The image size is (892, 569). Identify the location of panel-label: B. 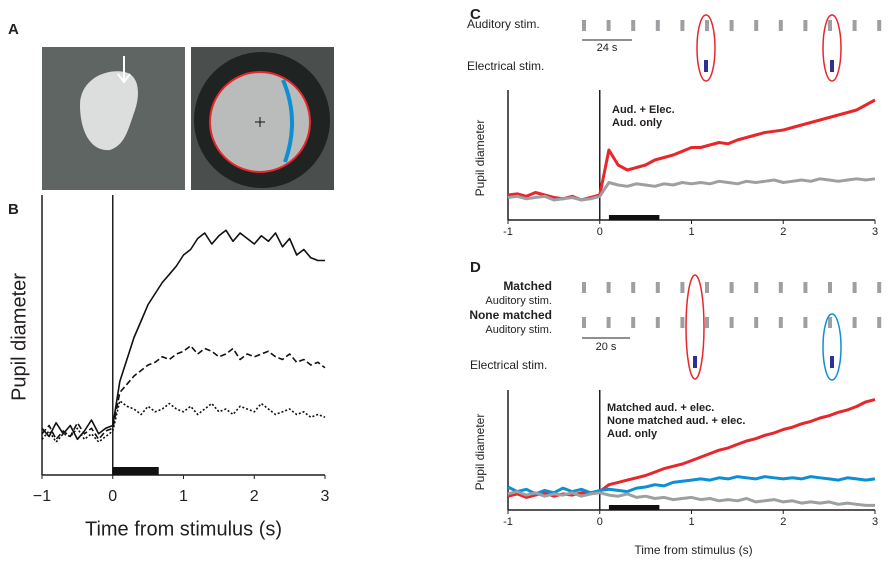
(13, 209).